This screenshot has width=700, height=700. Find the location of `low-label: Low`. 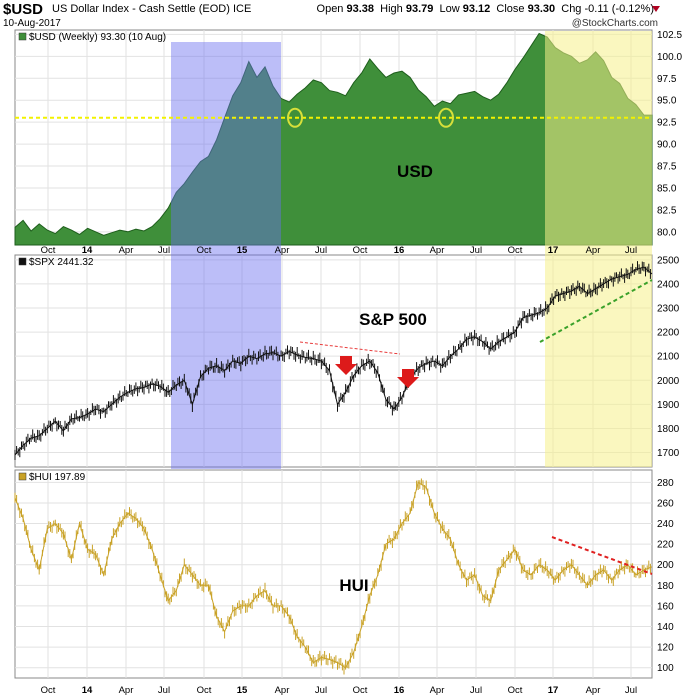

low-label: Low is located at coordinates (449, 9).